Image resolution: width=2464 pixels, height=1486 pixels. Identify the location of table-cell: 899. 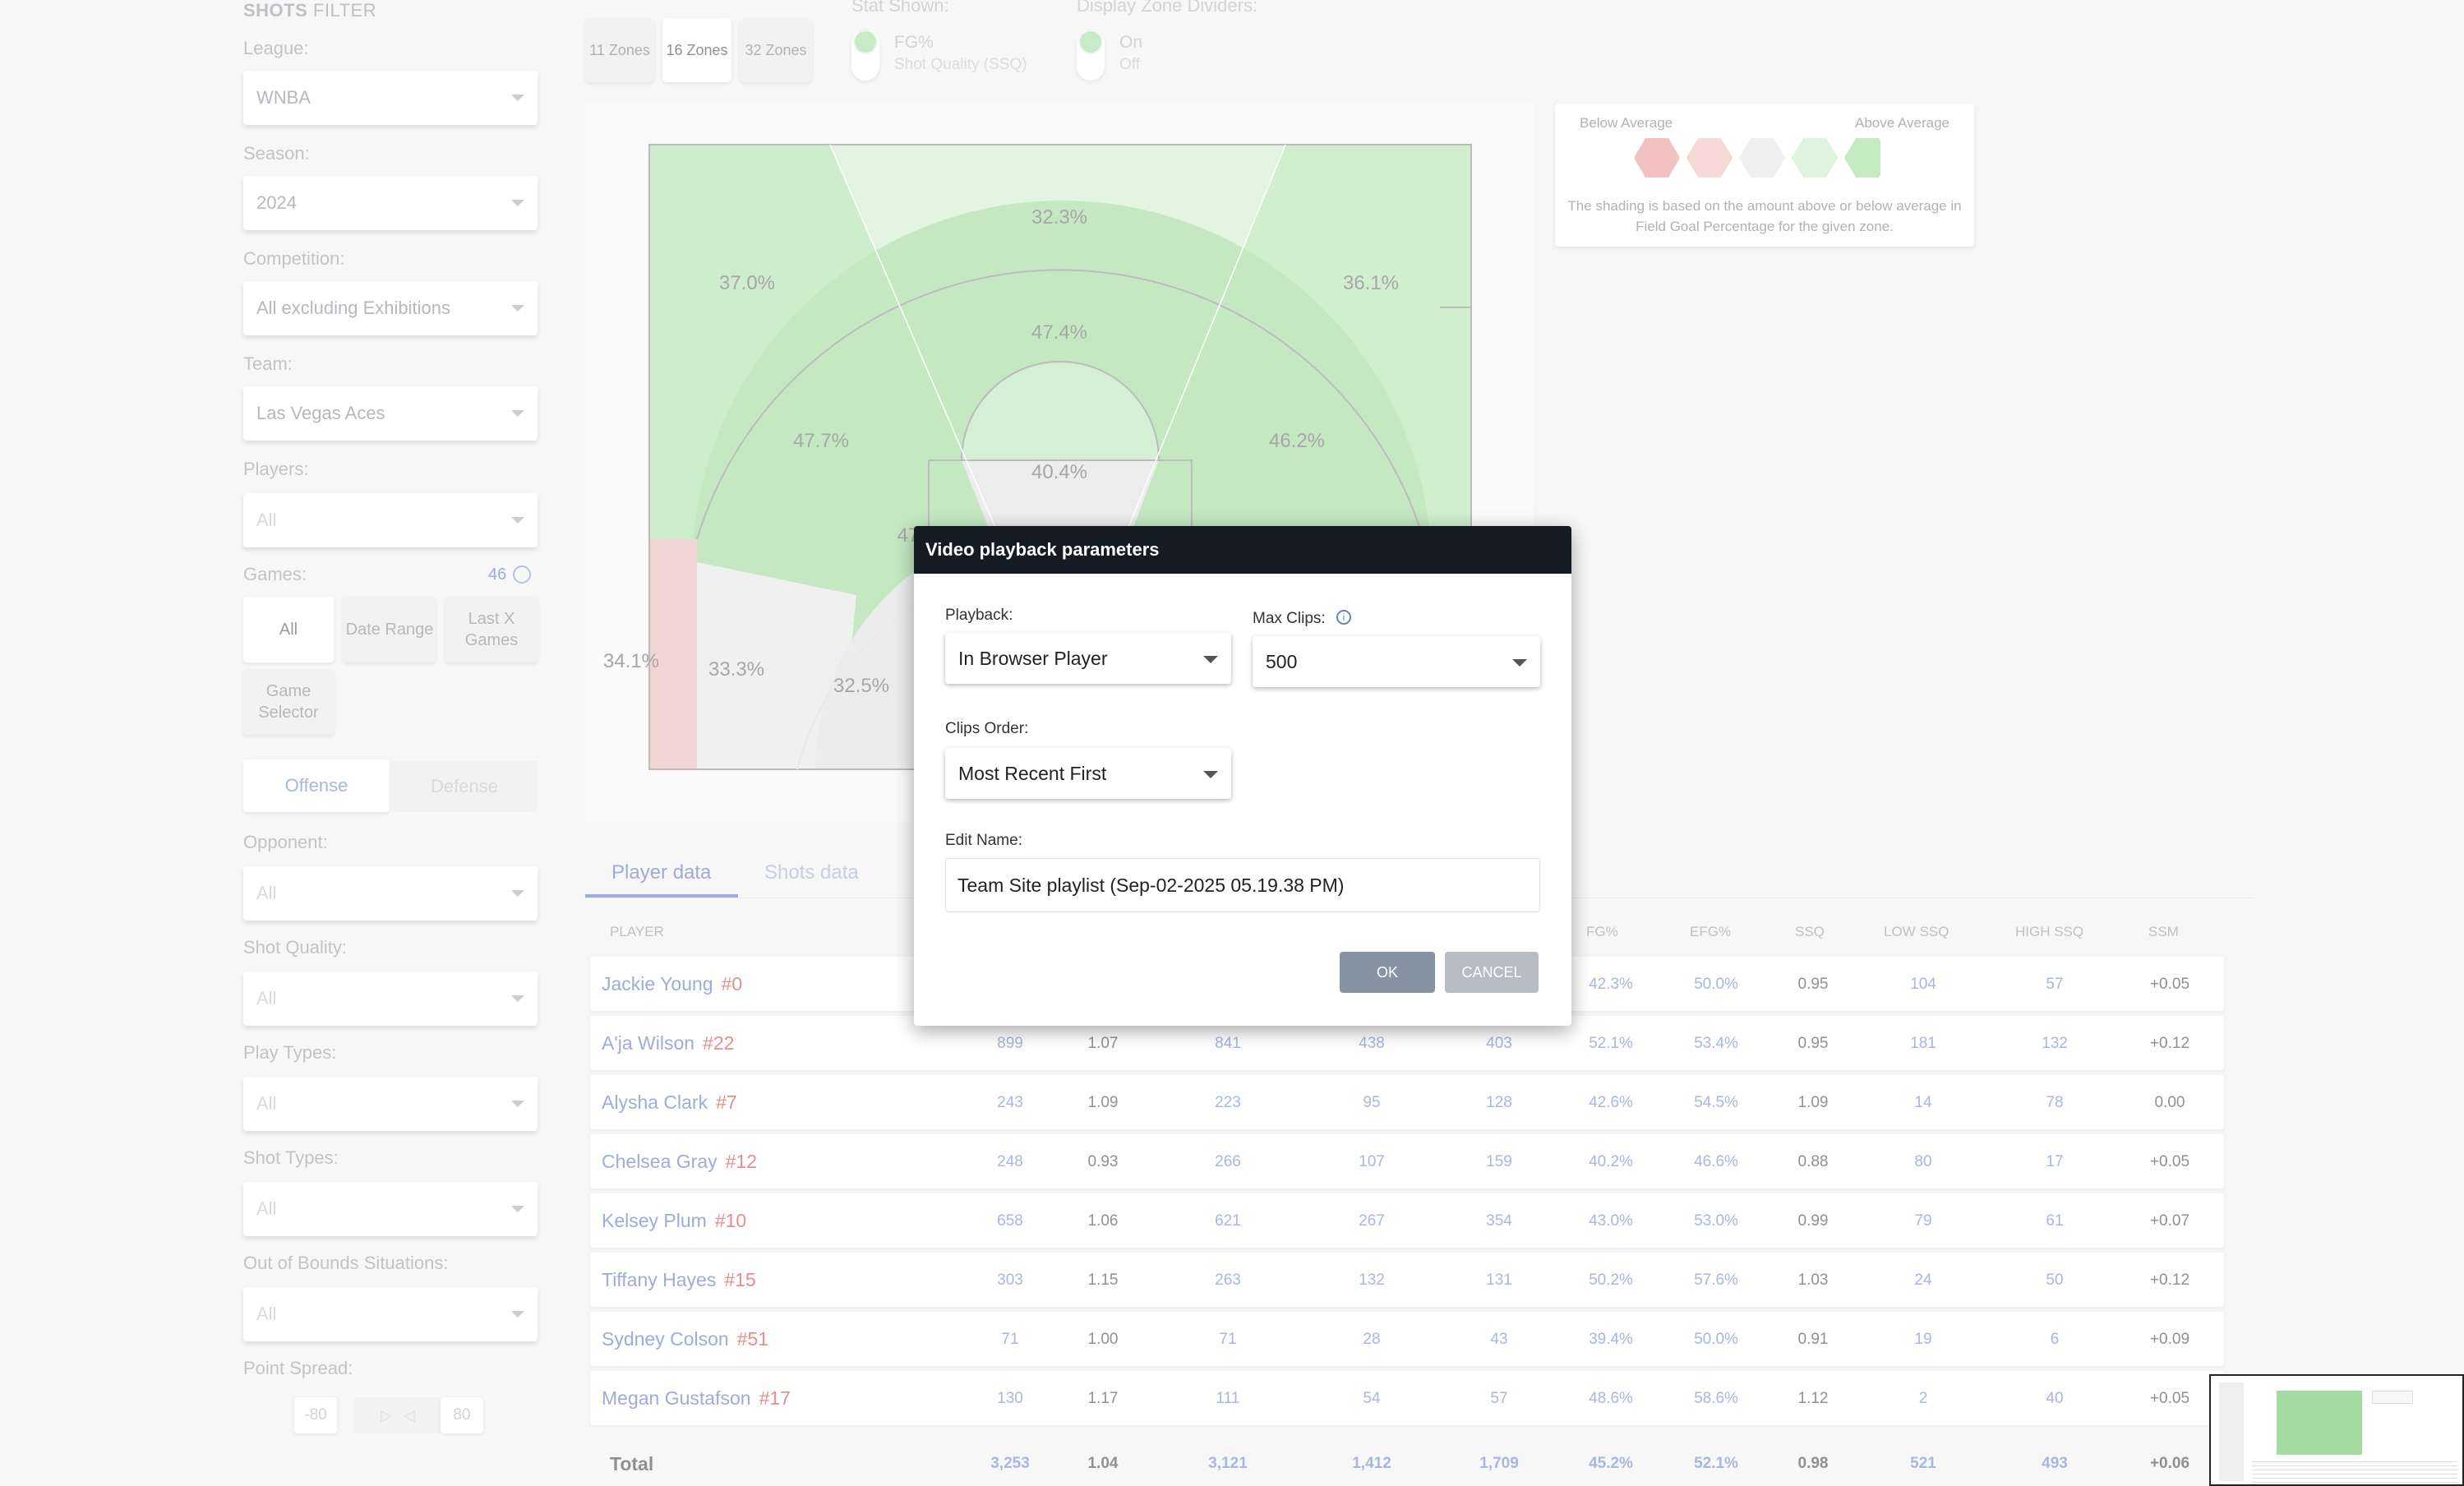
(1010, 1043).